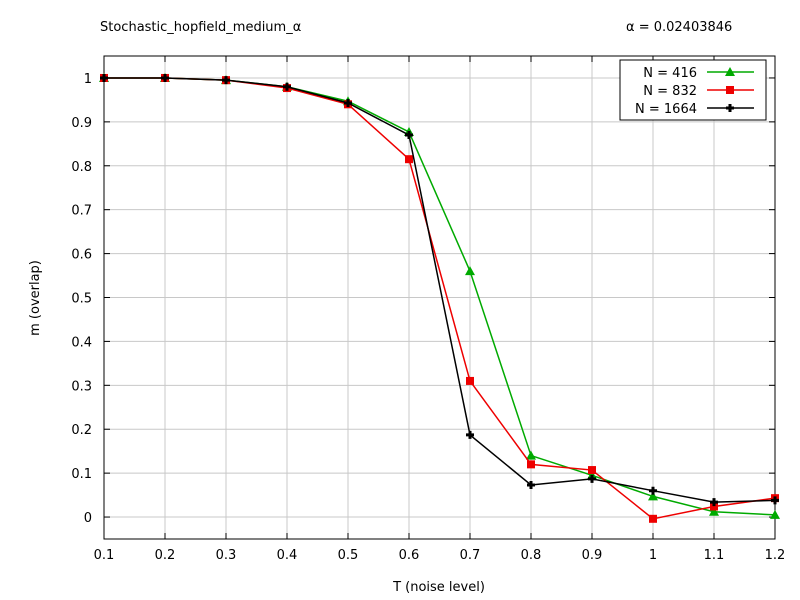 This screenshot has height=600, width=800. Describe the element at coordinates (348, 555) in the screenshot. I see `x-tick-label: 0.5` at that location.